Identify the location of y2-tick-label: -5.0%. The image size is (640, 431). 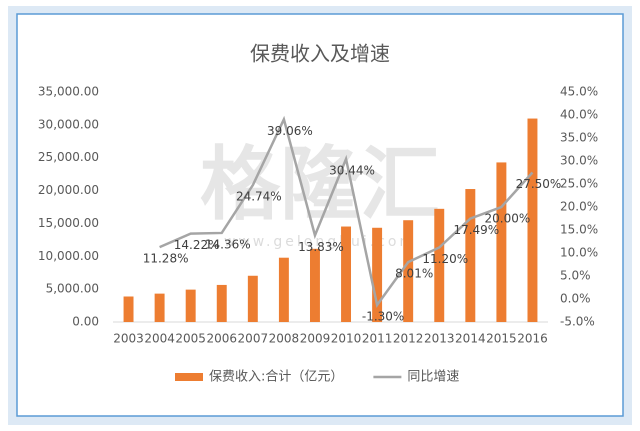
(577, 322).